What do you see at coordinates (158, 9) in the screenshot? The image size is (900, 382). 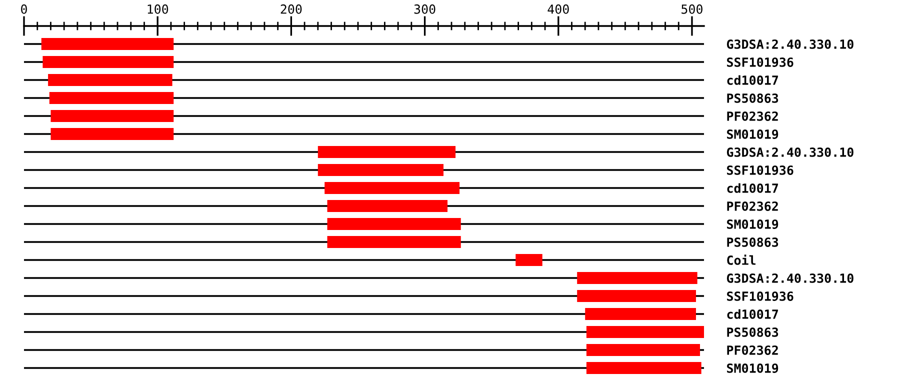 I see `x-tick-label: 100` at bounding box center [158, 9].